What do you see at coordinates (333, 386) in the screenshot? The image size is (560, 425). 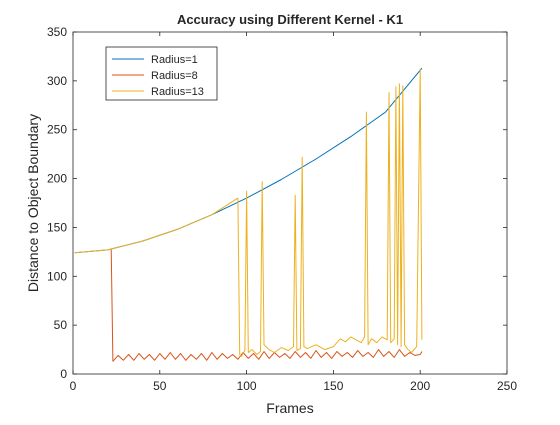 I see `x-tick-label: 150` at bounding box center [333, 386].